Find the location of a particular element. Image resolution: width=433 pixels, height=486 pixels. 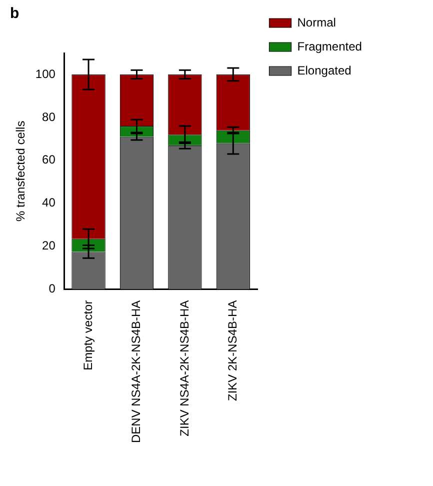

x-tick-label: Empty vector is located at coordinates (87, 335).